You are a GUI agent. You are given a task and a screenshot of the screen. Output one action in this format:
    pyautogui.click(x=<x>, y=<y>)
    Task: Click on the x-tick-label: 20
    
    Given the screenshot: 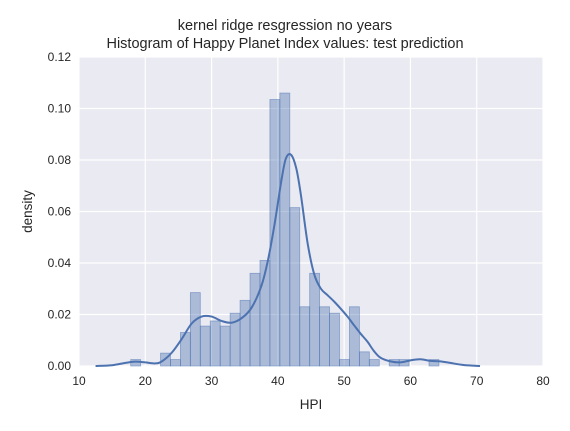 What is the action you would take?
    pyautogui.click(x=146, y=381)
    